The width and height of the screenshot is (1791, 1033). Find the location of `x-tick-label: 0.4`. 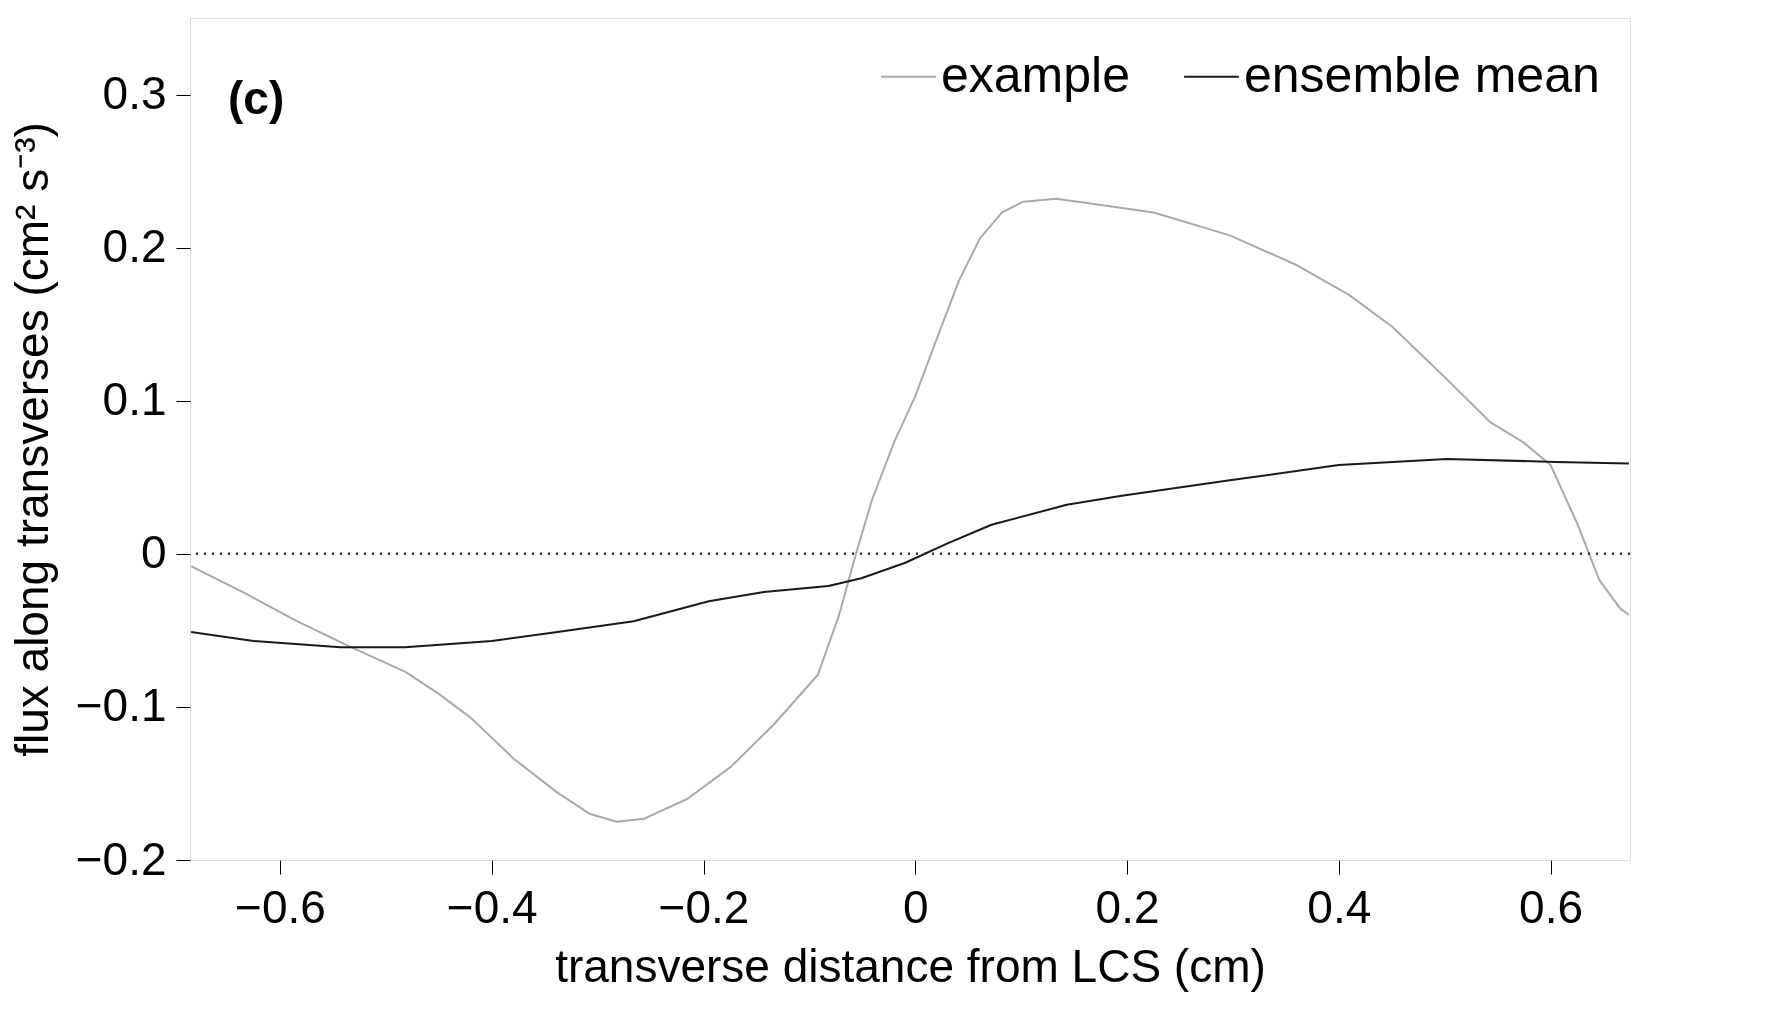

x-tick-label: 0.4 is located at coordinates (1339, 906).